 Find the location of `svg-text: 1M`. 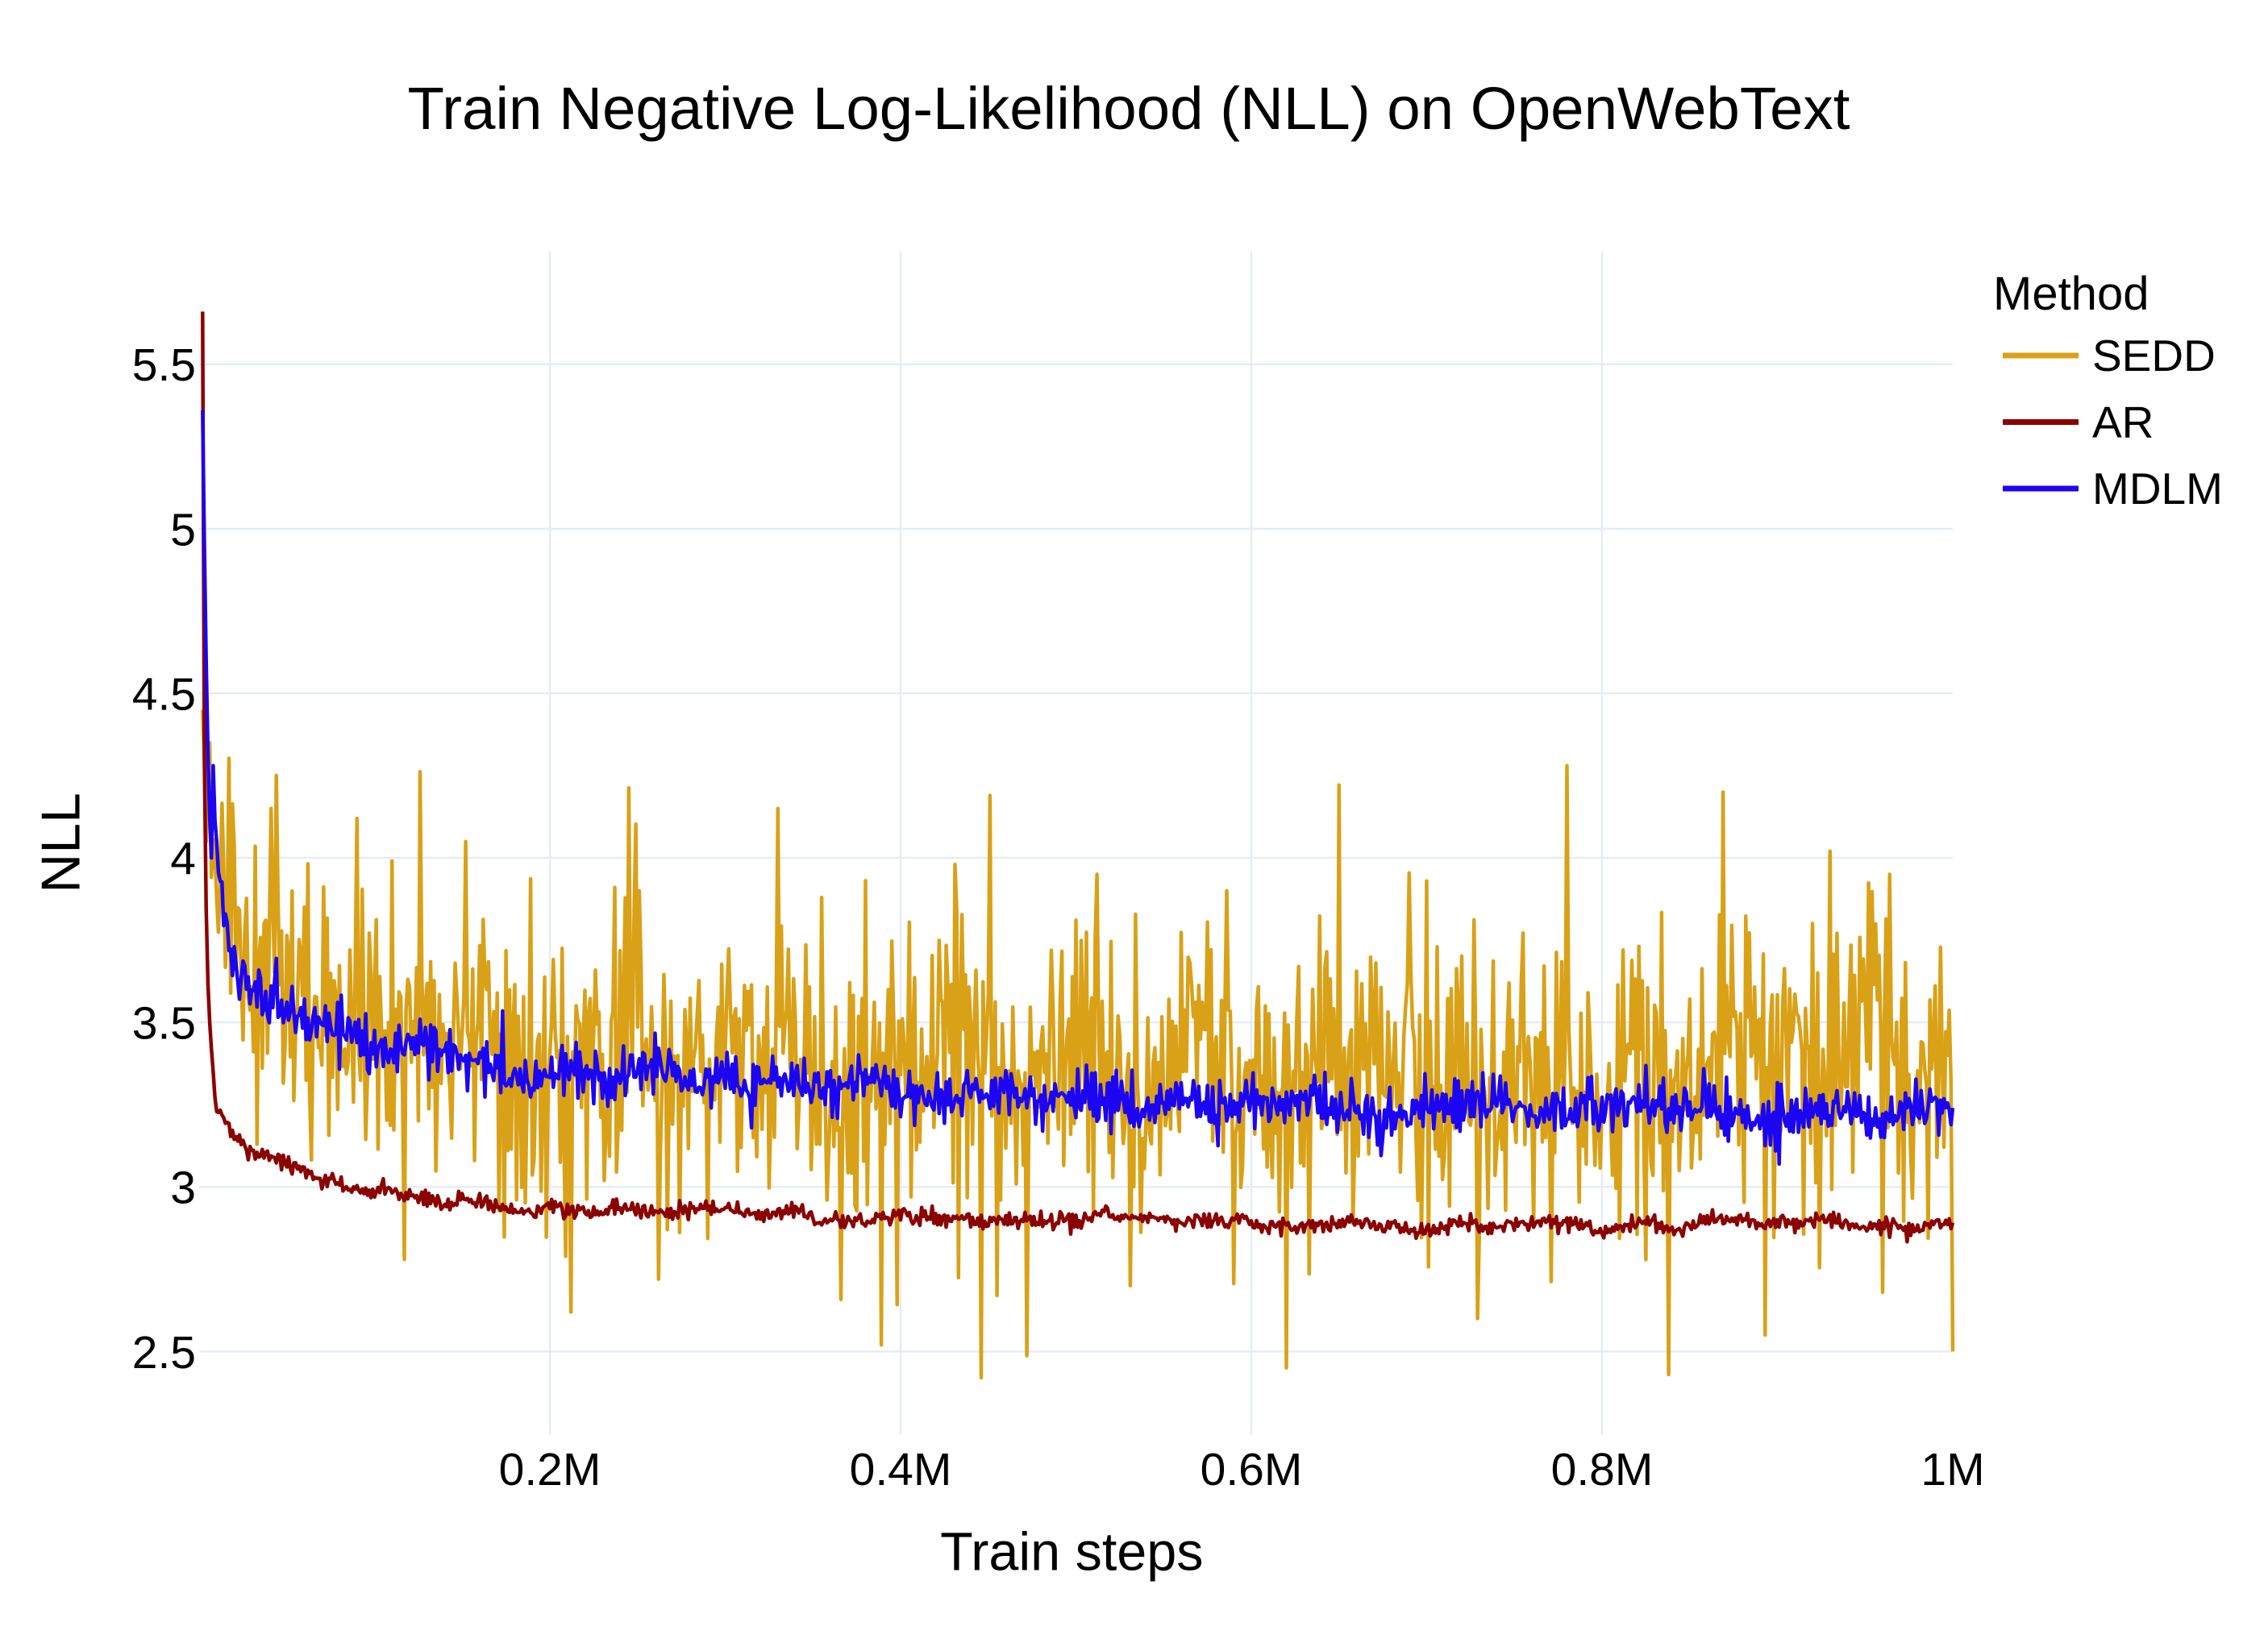

svg-text: 1M is located at coordinates (1953, 1469).